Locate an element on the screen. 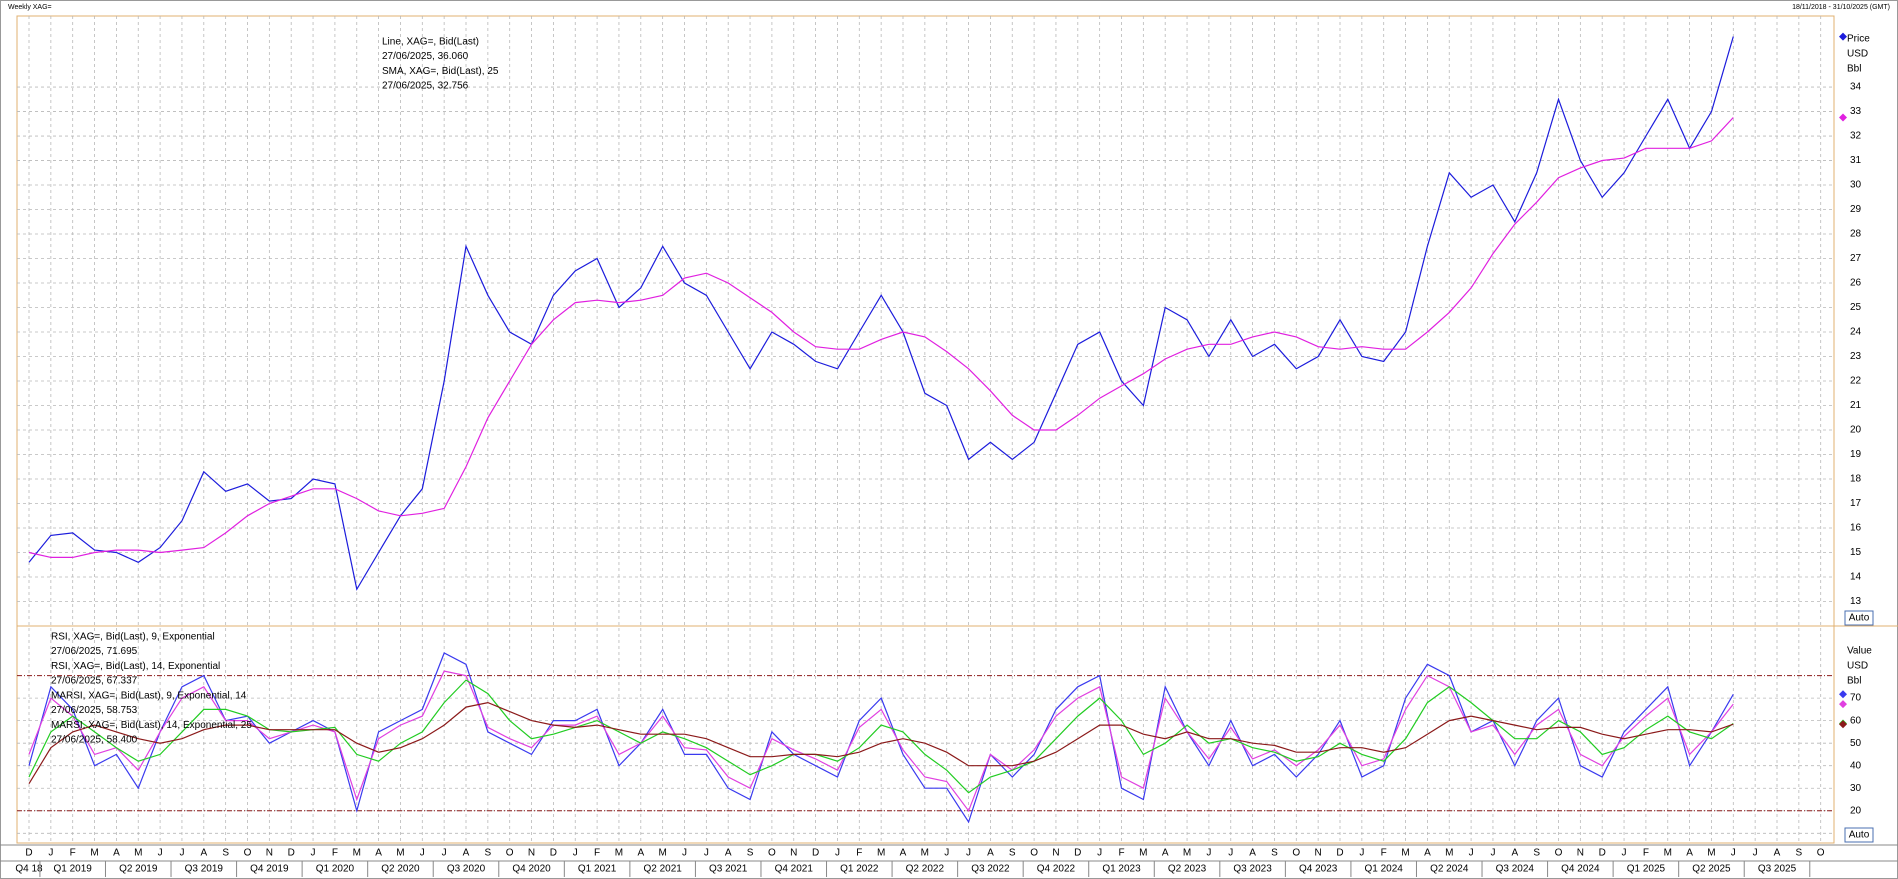  quarter-label: Q1 2020 is located at coordinates (335, 869).